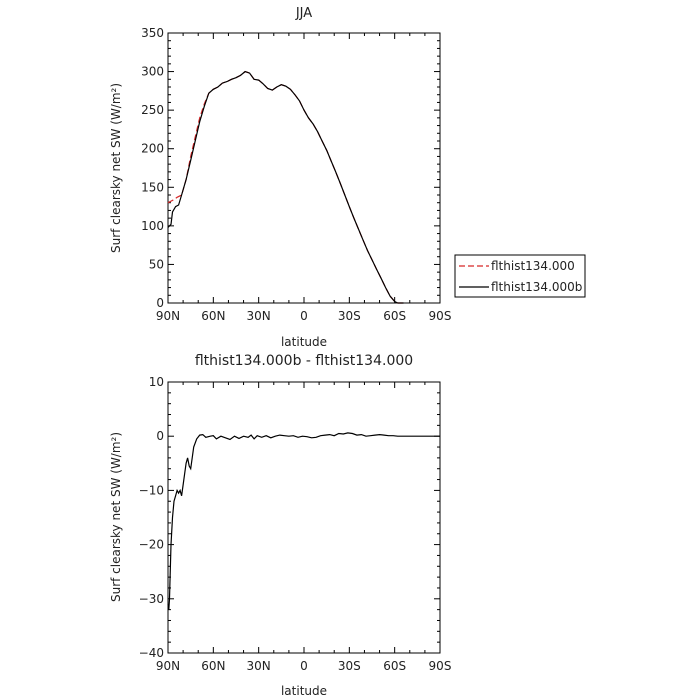  I want to click on bottom-y-axis-label: Surf clearsky net SW (W/m²), so click(116, 517).